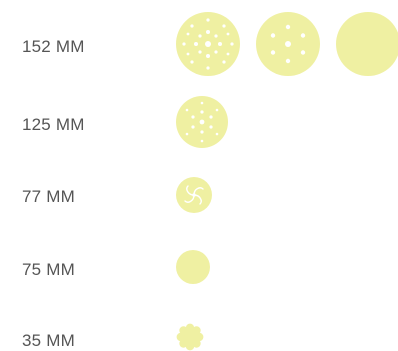  I want to click on size-label-35mm: 35 MM, so click(48, 340).